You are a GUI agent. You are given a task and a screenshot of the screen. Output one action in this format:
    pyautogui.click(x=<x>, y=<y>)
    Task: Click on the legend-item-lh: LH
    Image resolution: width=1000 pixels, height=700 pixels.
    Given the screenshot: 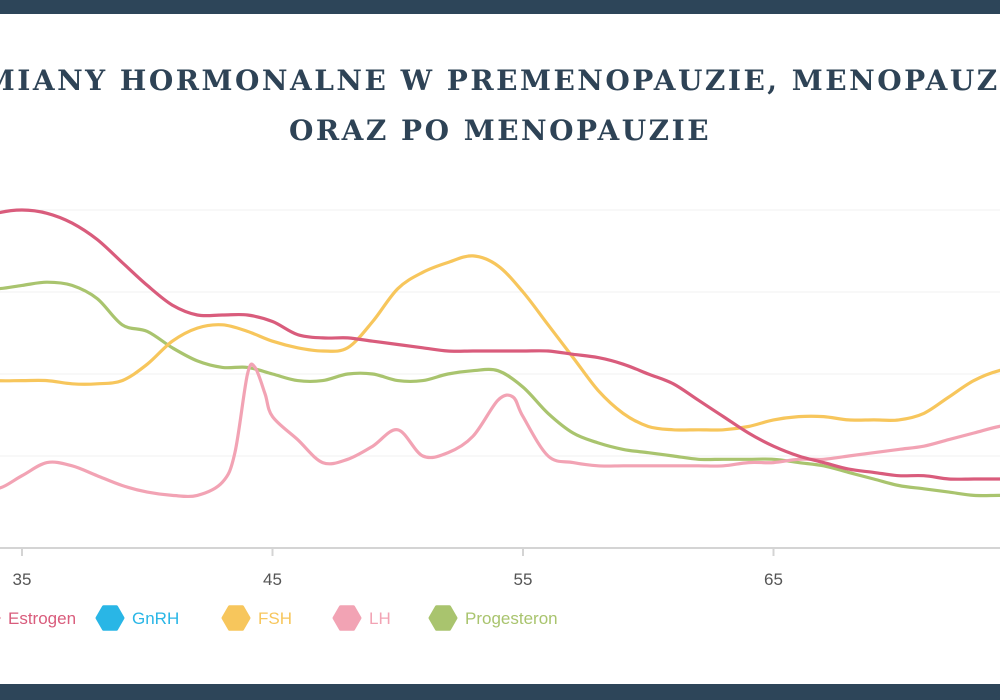 What is the action you would take?
    pyautogui.click(x=361, y=618)
    